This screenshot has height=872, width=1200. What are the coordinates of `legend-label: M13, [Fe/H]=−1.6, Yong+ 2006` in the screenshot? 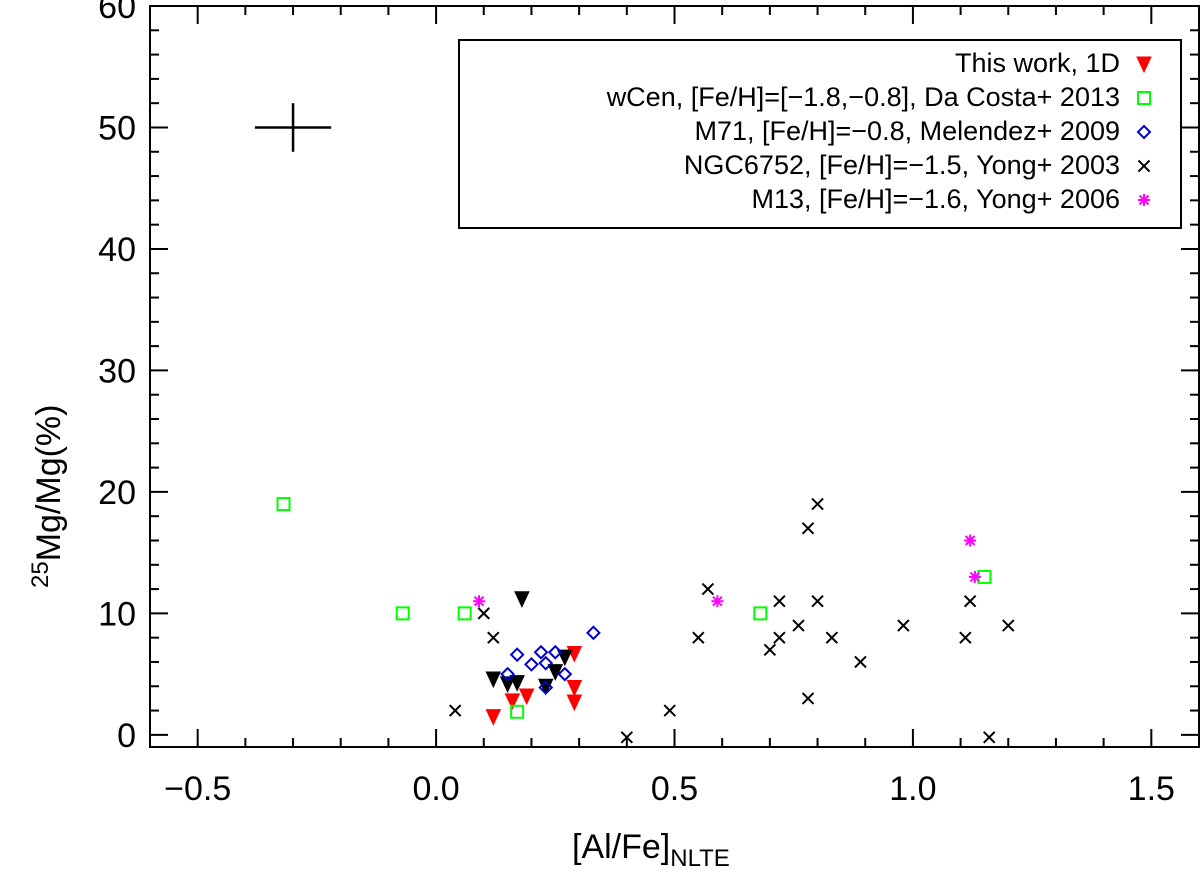 It's located at (935, 199).